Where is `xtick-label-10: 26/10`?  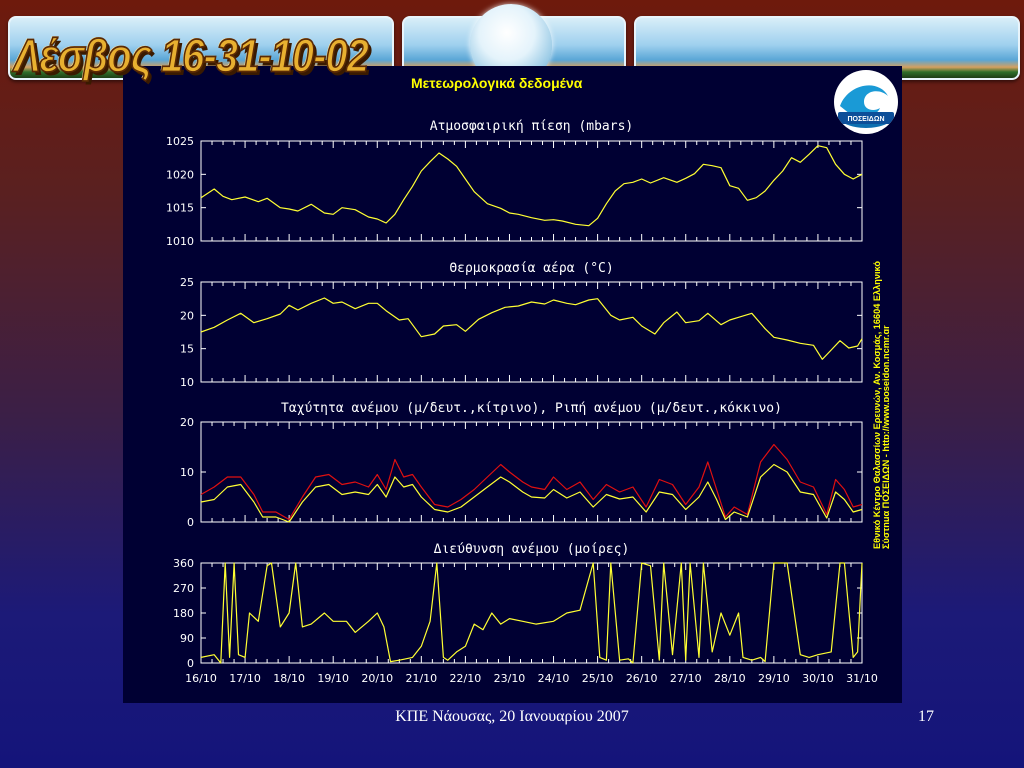
xtick-label-10: 26/10 is located at coordinates (642, 678).